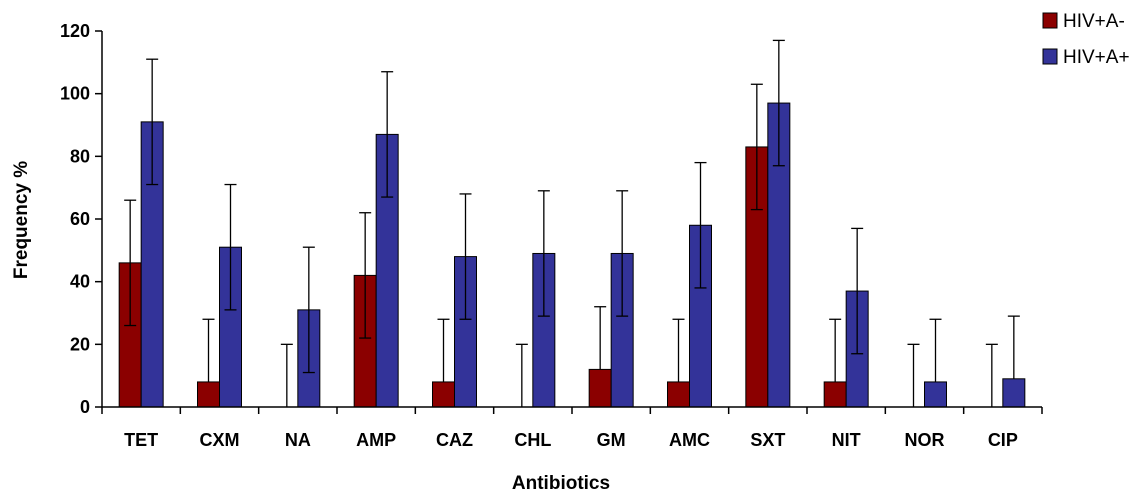  I want to click on y-tick-label: 60, so click(80, 219).